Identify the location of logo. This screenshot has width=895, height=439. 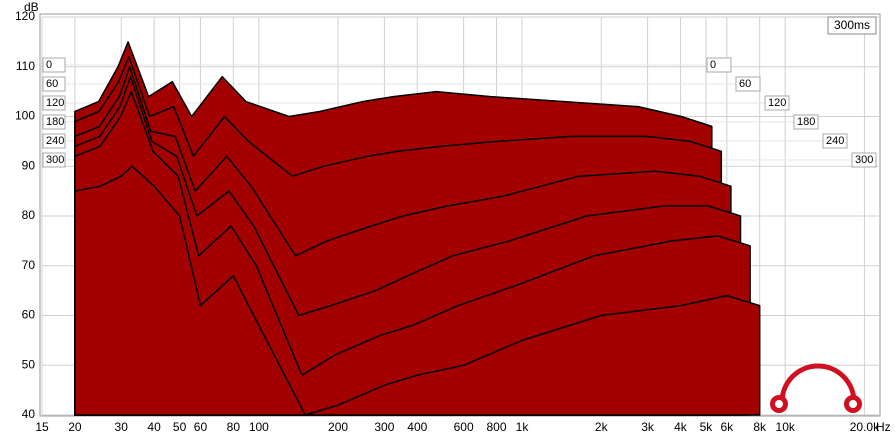
(816, 388).